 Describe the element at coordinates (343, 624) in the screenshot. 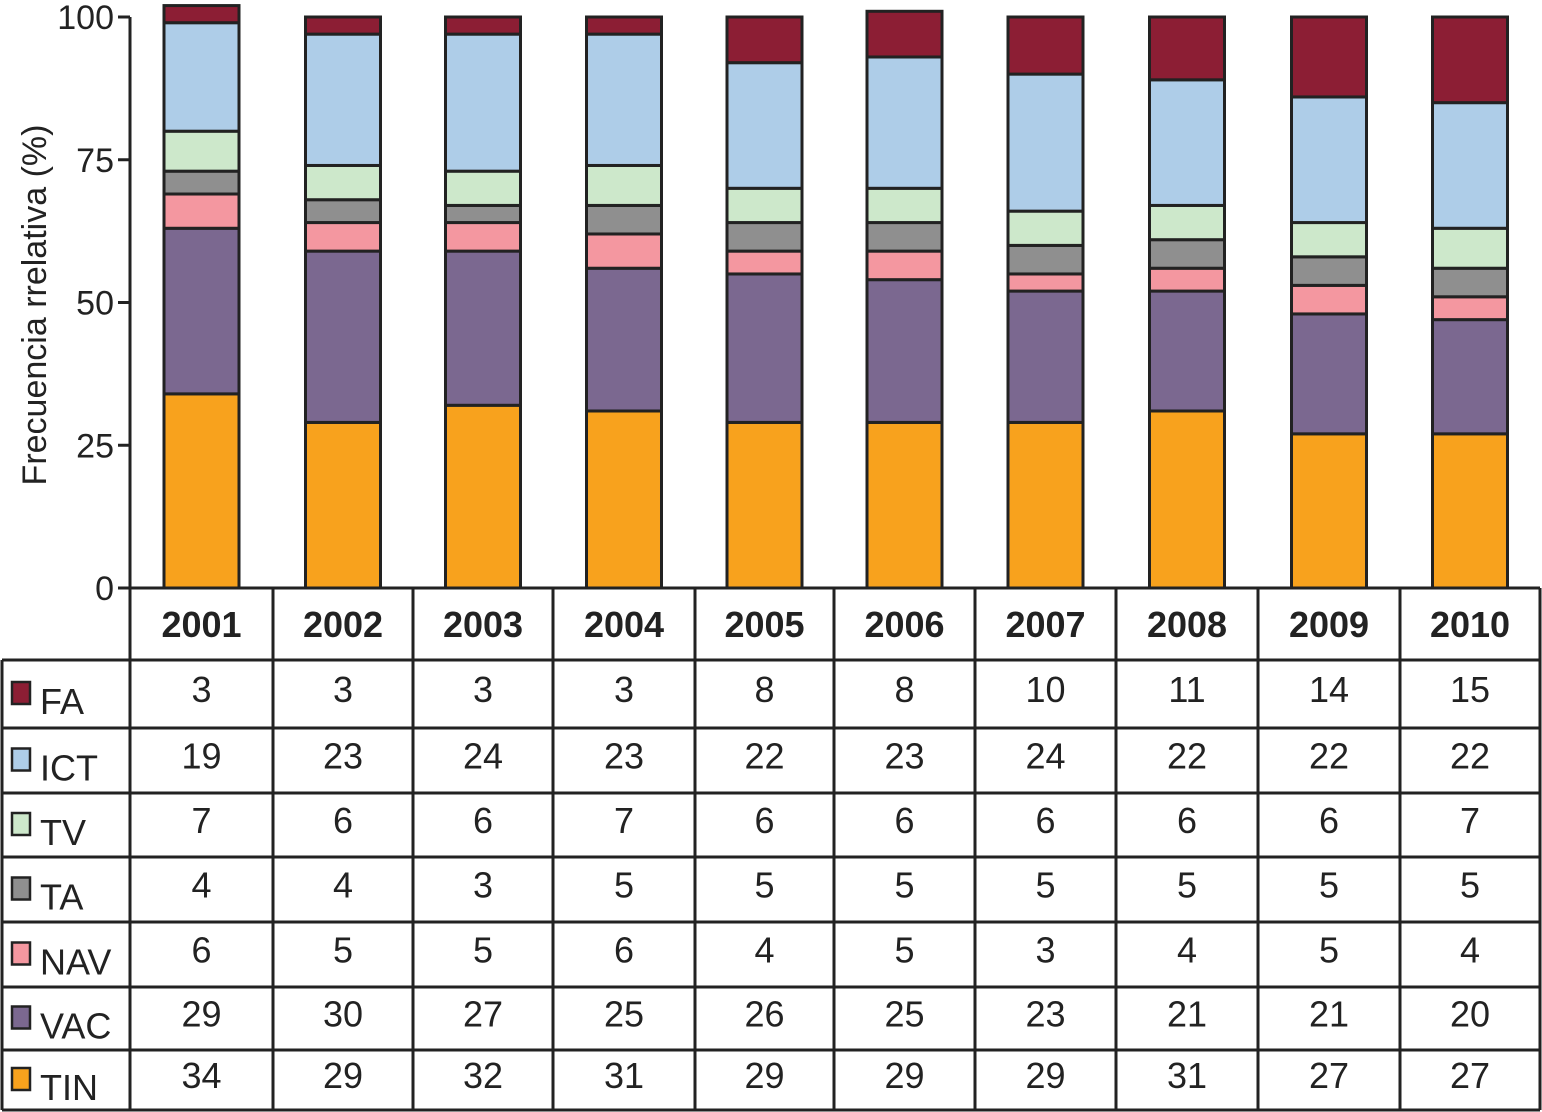

I see `table-header-year: 2002` at that location.